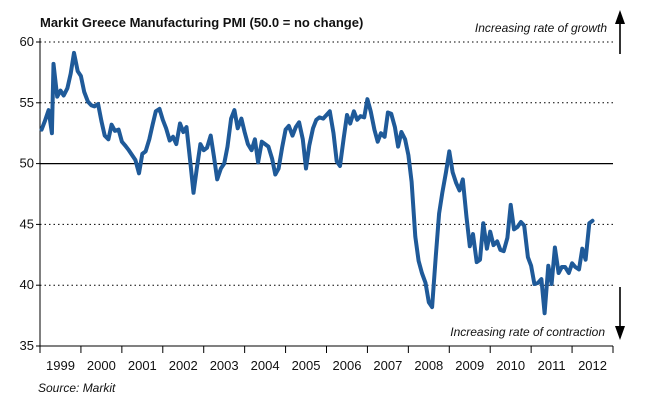 The width and height of the screenshot is (645, 408). I want to click on x-tick-label: 2009, so click(469, 365).